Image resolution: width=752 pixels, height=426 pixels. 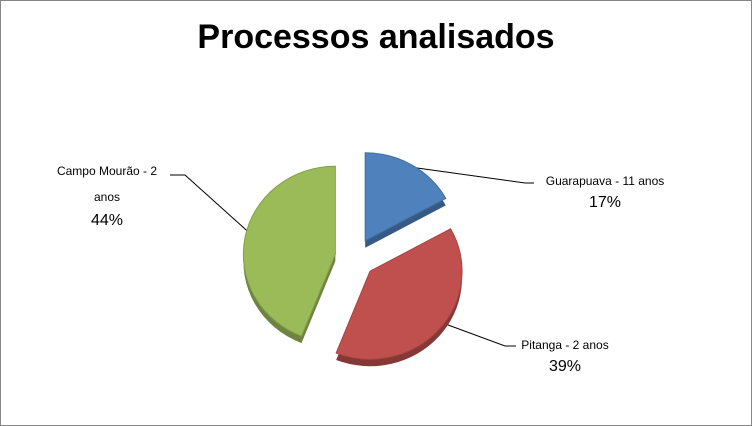 I want to click on pie, so click(x=352, y=259).